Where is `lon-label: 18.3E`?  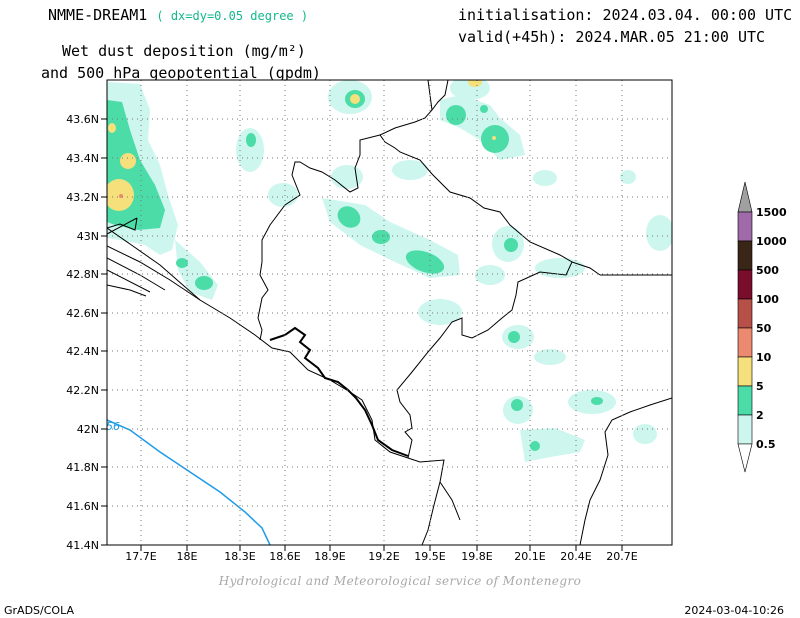 lon-label: 18.3E is located at coordinates (239, 556).